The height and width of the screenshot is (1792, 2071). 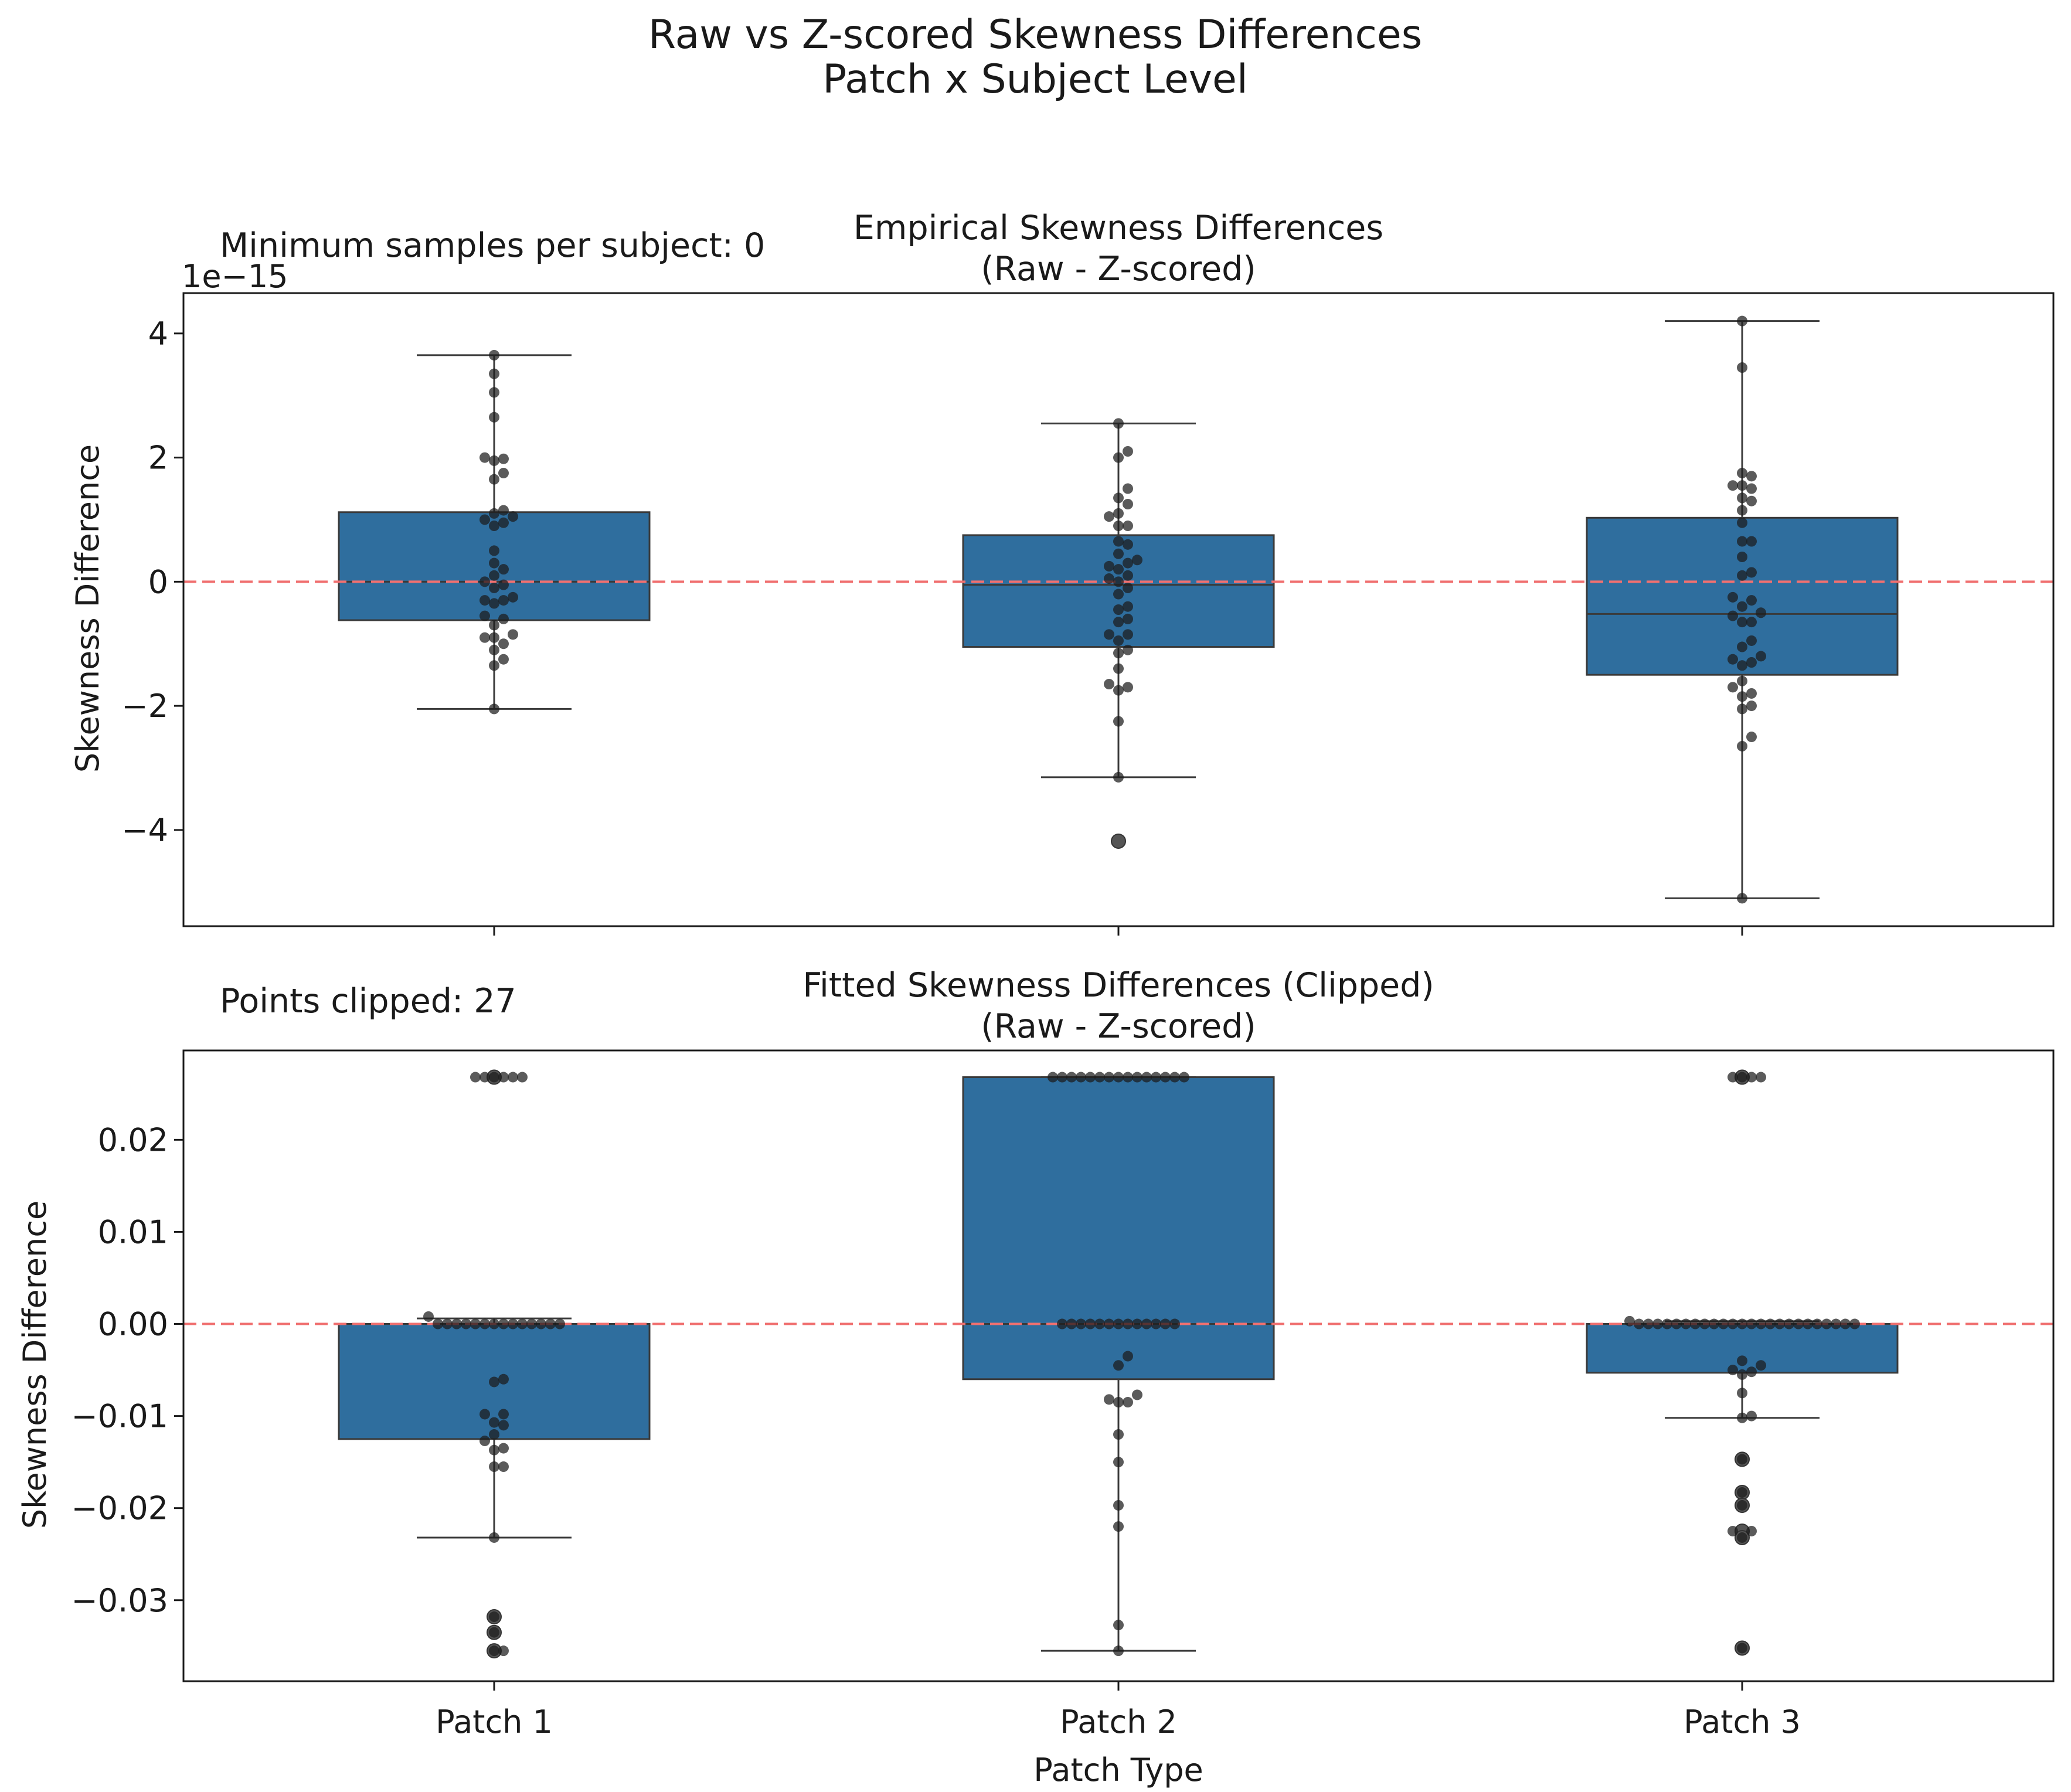 What do you see at coordinates (494, 1721) in the screenshot?
I see `x-tick-label-1: Patch 1` at bounding box center [494, 1721].